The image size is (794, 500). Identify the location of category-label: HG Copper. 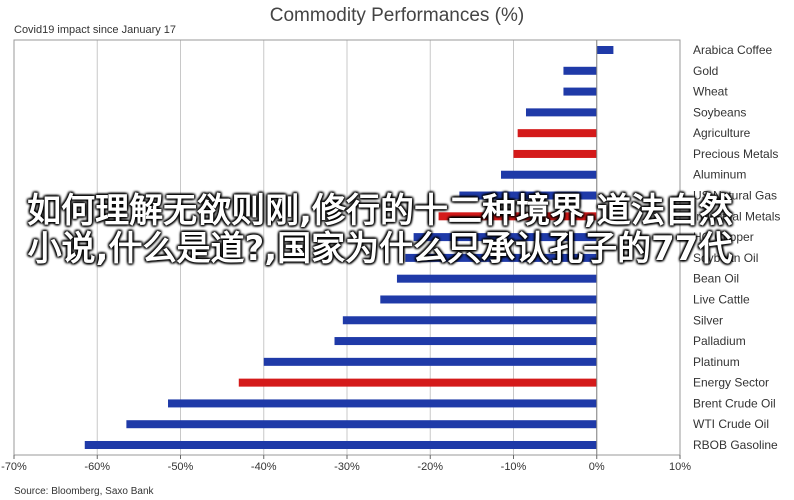
(723, 237).